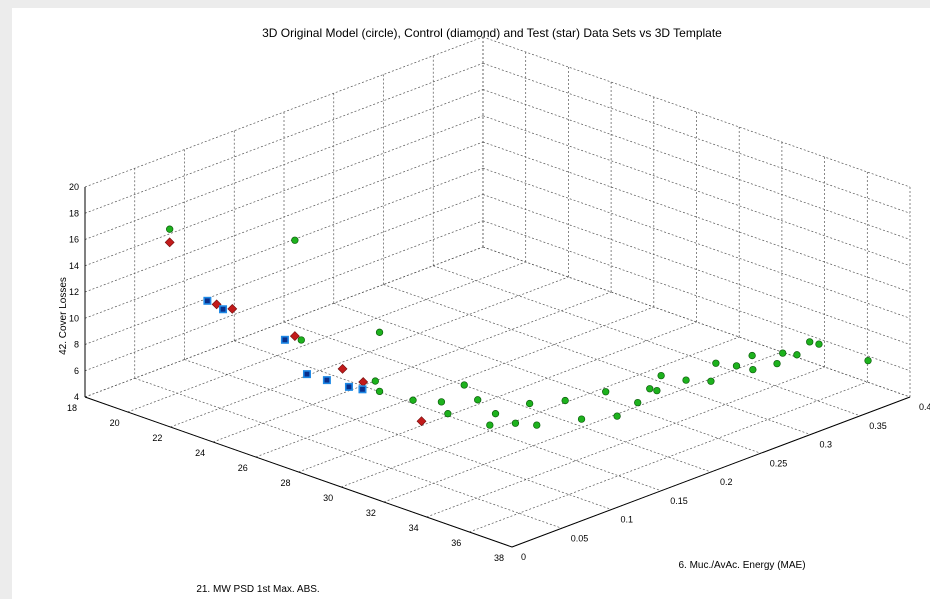  Describe the element at coordinates (115, 423) in the screenshot. I see `y-tick-label: 20` at that location.